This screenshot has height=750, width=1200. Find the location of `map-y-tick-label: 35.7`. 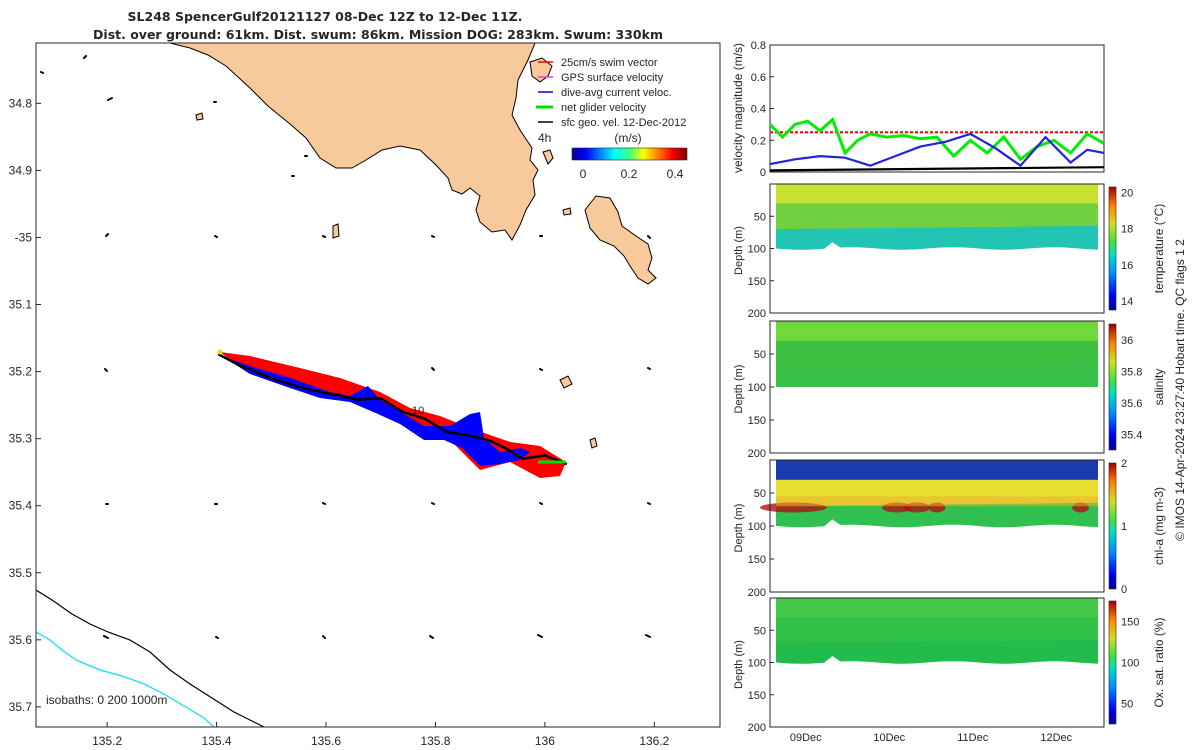

map-y-tick-label: 35.7 is located at coordinates (21, 707).